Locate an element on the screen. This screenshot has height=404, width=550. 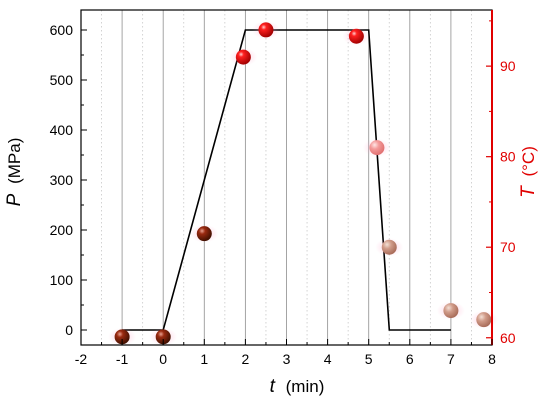
right-y-axis-label: T (°C) is located at coordinates (528, 172).